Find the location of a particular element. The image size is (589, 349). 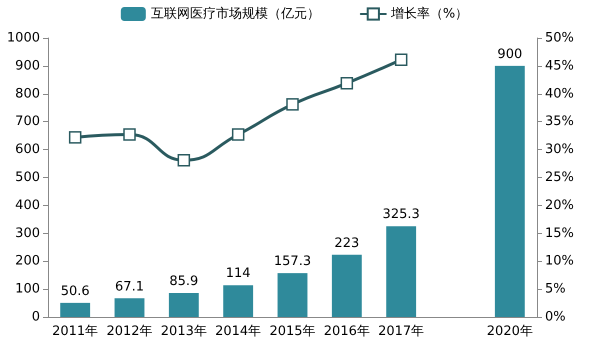

y-tick-label: 0 is located at coordinates (36, 317).